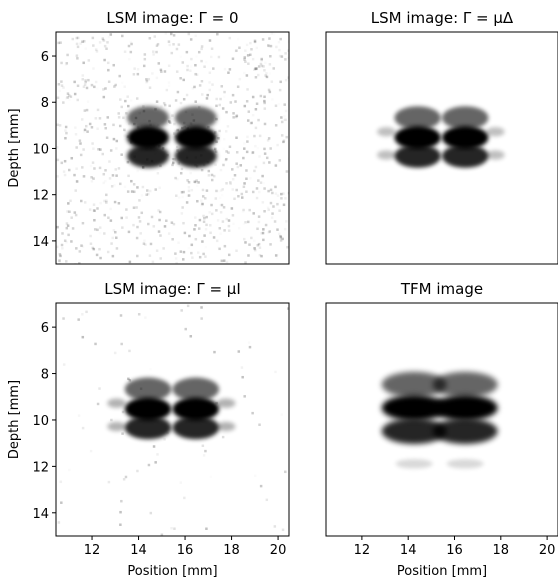 Image resolution: width=558 pixels, height=583 pixels. Describe the element at coordinates (138, 550) in the screenshot. I see `x-tick-label: 14` at that location.